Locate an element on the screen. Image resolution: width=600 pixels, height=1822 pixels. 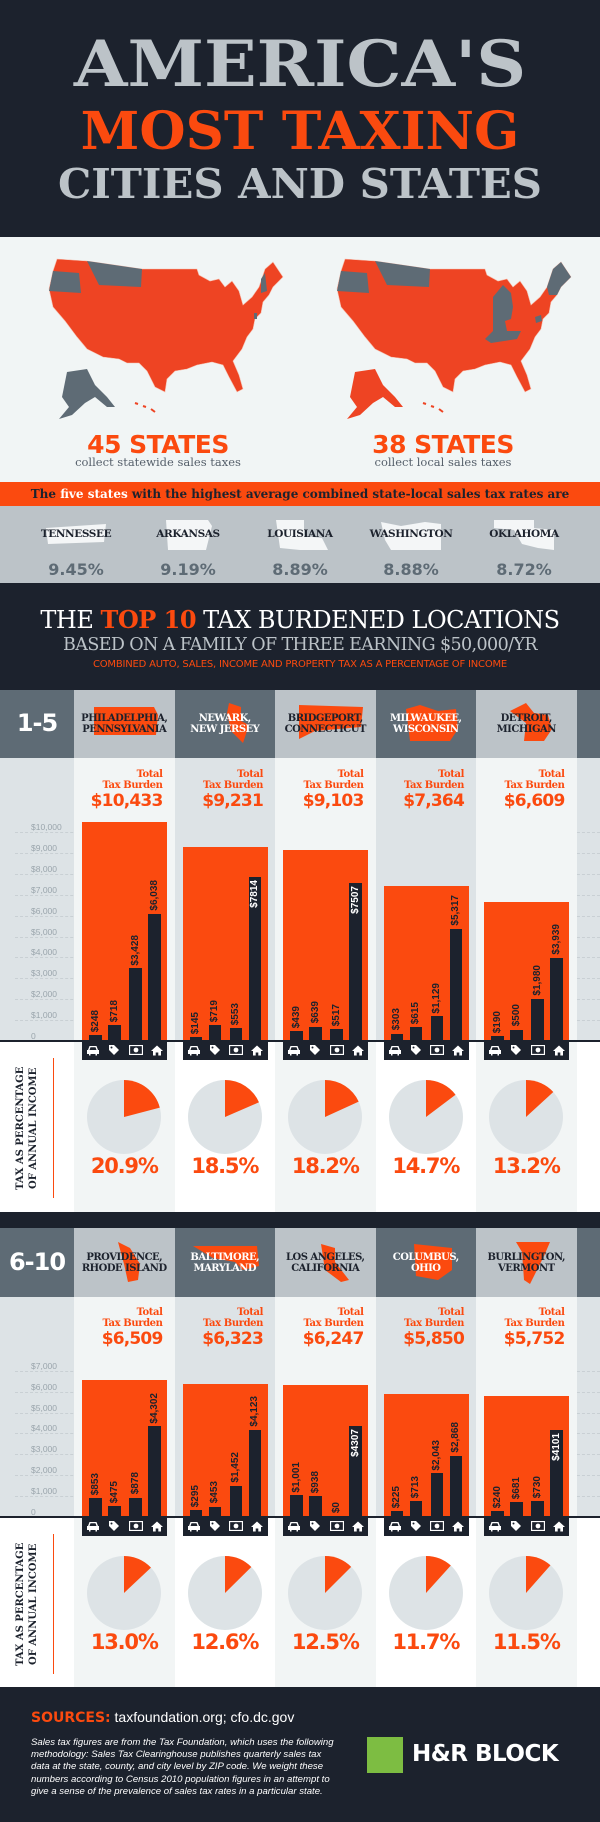
state-rate: 9.19% is located at coordinates (188, 569).